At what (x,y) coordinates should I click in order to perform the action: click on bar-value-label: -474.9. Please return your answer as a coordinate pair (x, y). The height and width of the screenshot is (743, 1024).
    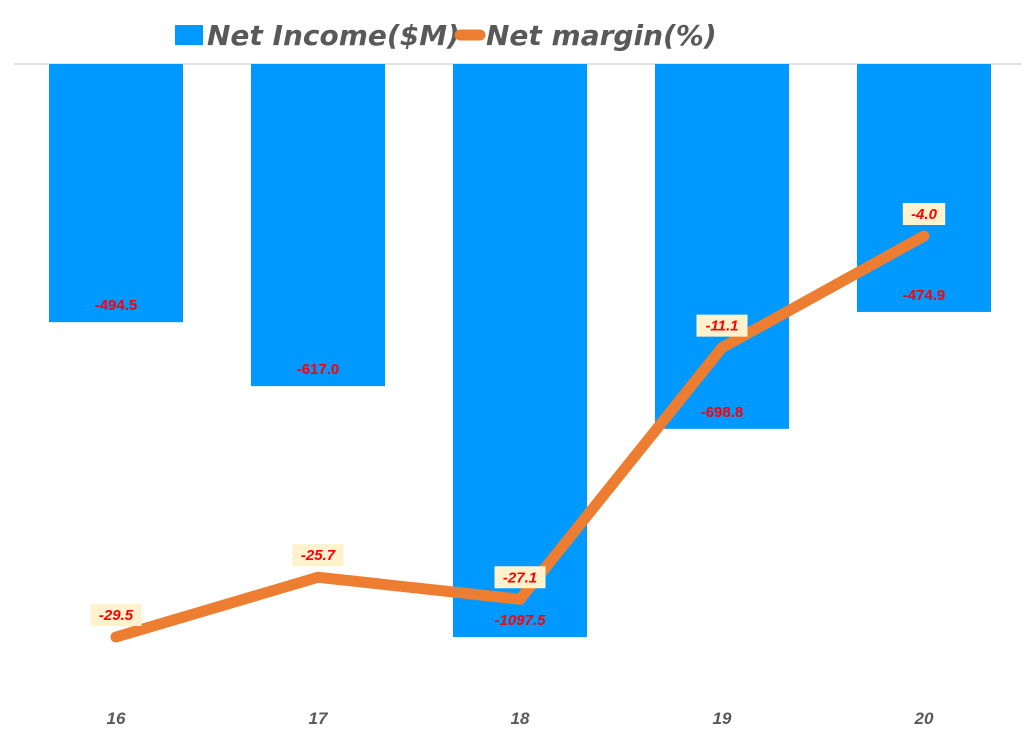
    Looking at the image, I should click on (924, 295).